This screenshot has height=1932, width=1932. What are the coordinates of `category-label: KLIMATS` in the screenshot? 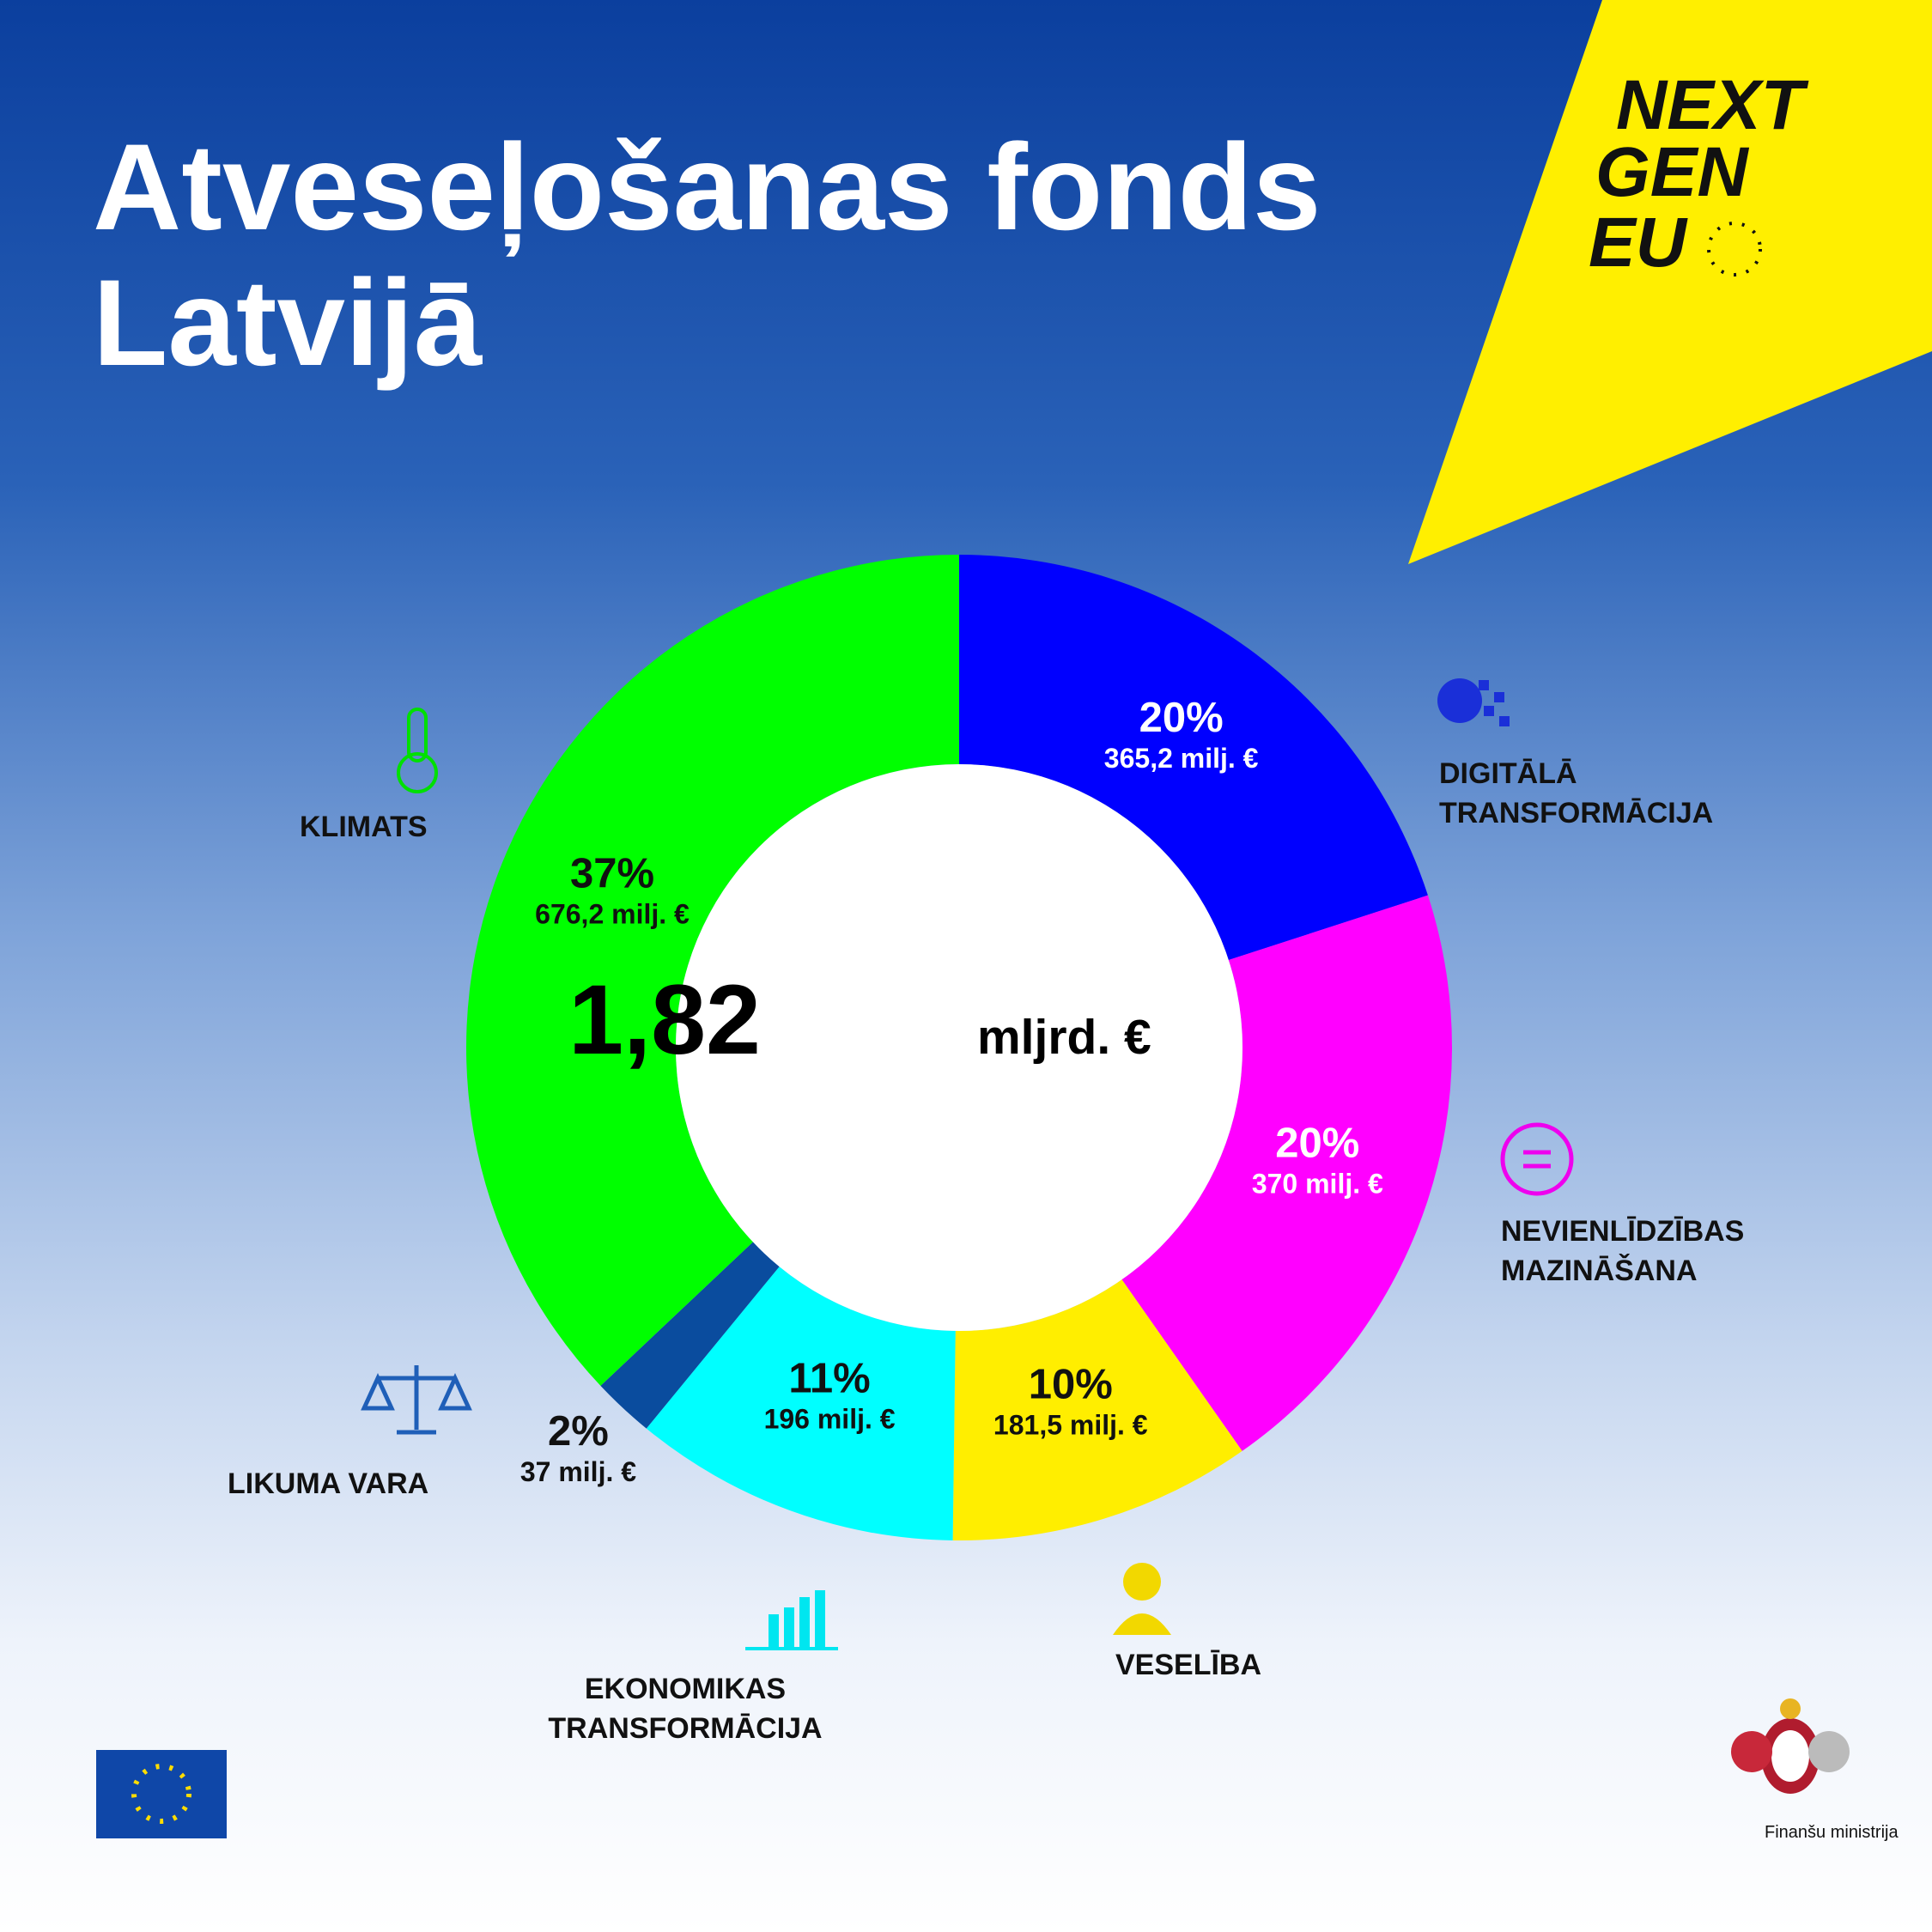 It's located at (364, 827).